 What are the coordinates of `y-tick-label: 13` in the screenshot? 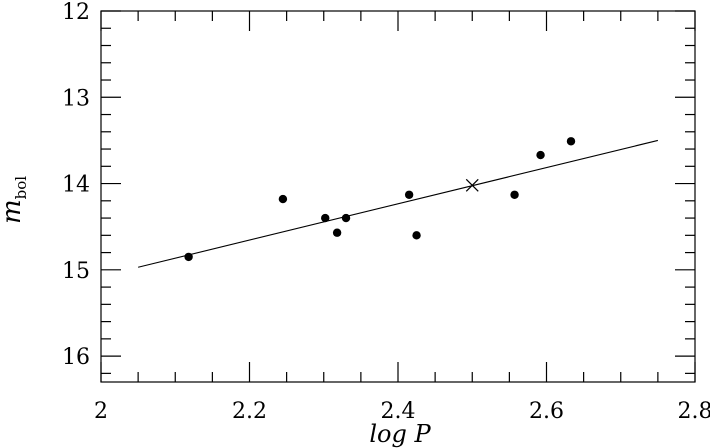 It's located at (76, 98).